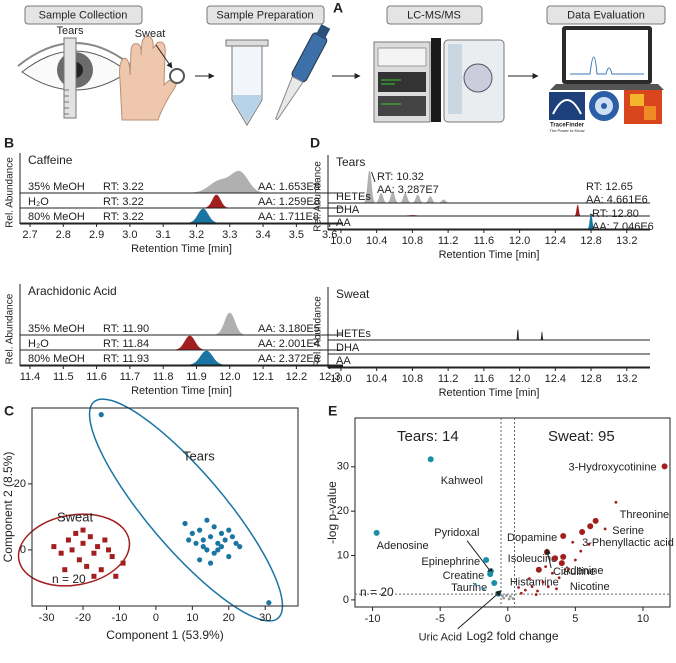 This screenshot has height=663, width=676. I want to click on point-label: Kahweol, so click(462, 481).